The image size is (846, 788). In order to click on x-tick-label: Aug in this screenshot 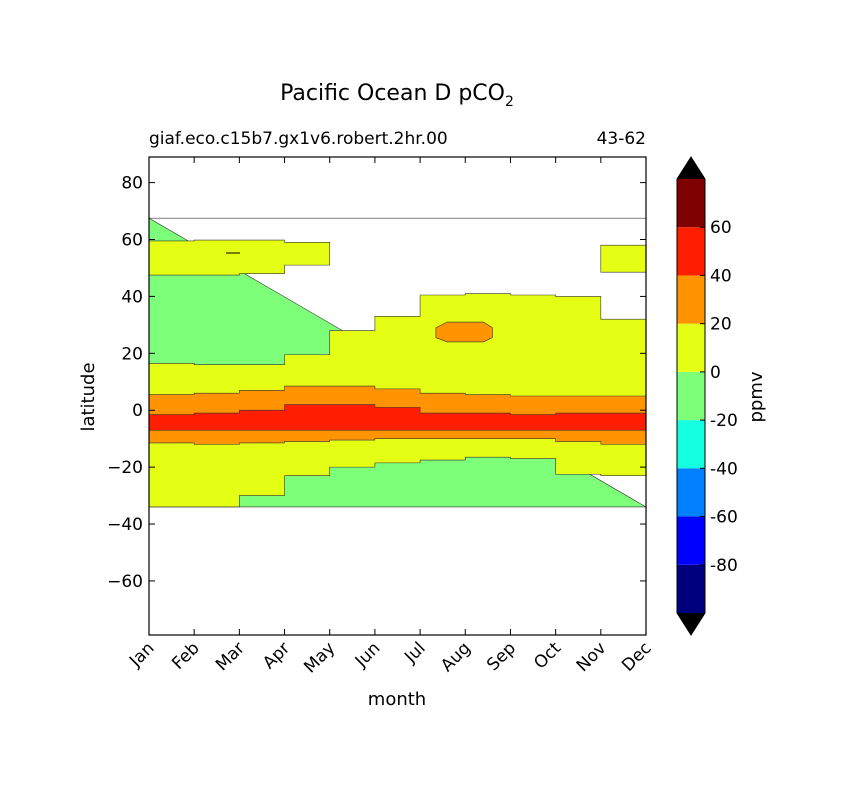, I will do `click(456, 657)`.